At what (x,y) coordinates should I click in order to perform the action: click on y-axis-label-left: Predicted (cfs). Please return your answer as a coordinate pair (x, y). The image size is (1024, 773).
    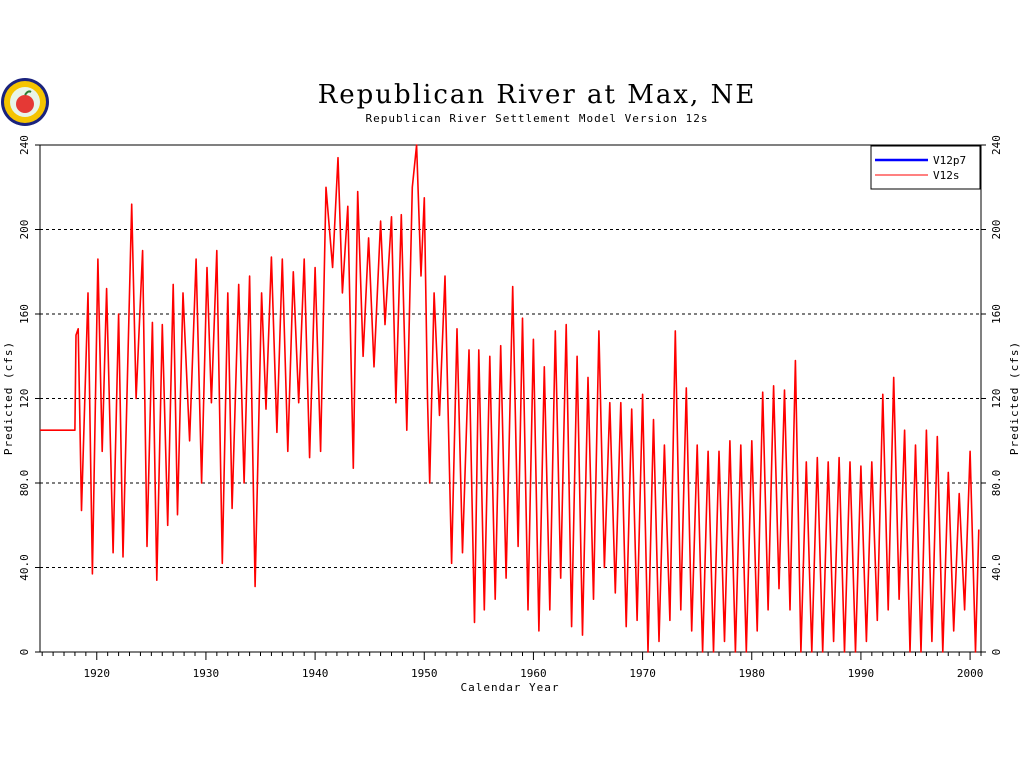
    Looking at the image, I should click on (8, 398).